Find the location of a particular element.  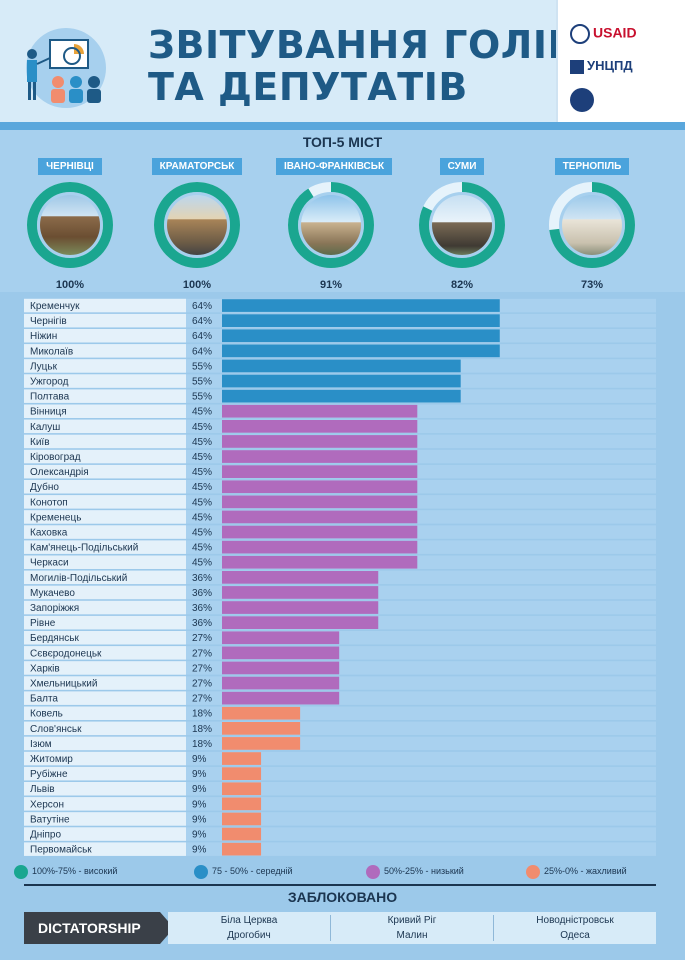

category-label: Рубіжне is located at coordinates (49, 774).